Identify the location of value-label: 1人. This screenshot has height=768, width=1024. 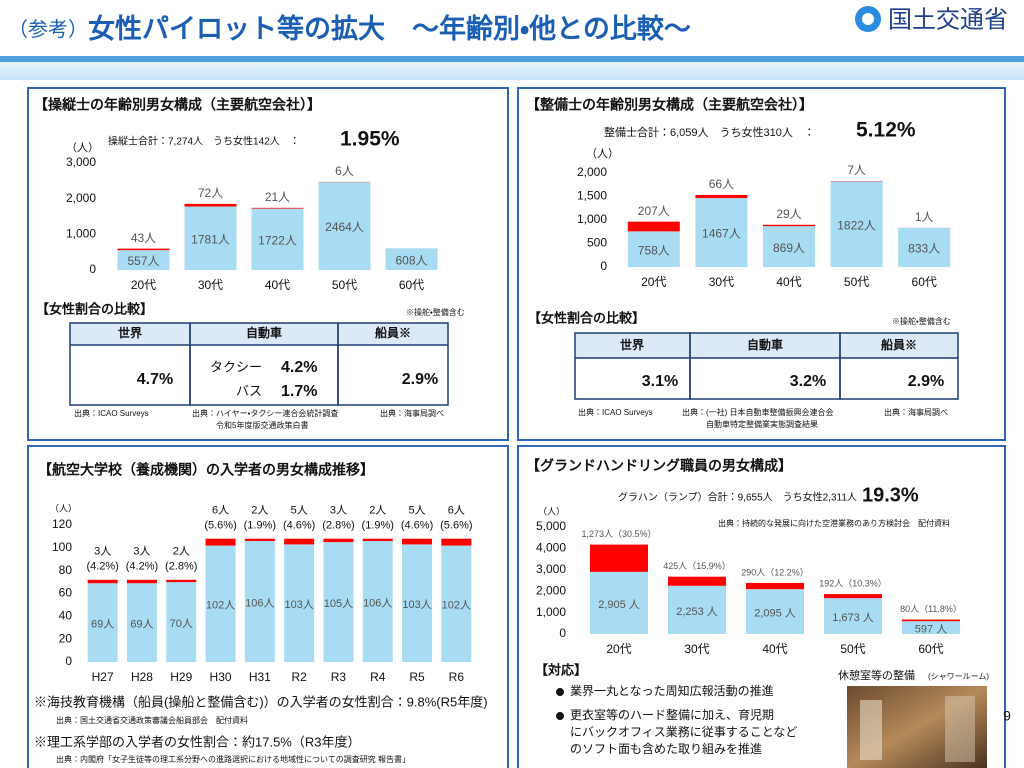
(924, 217).